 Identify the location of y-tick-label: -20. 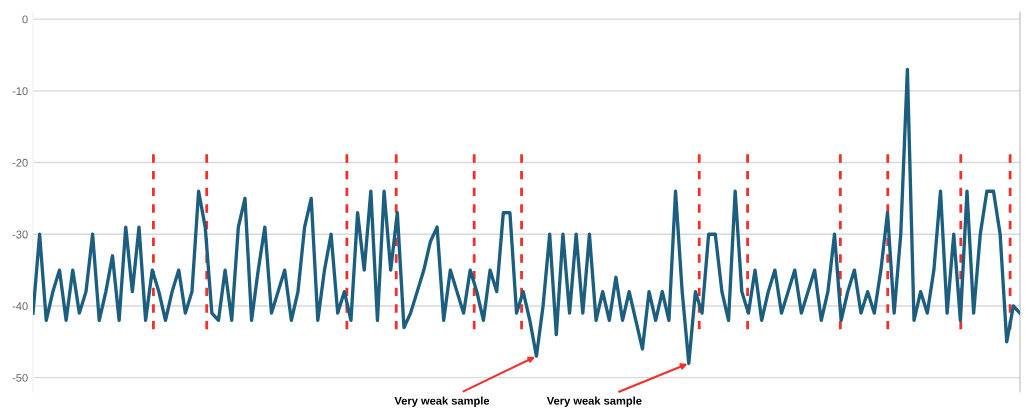
(20, 162).